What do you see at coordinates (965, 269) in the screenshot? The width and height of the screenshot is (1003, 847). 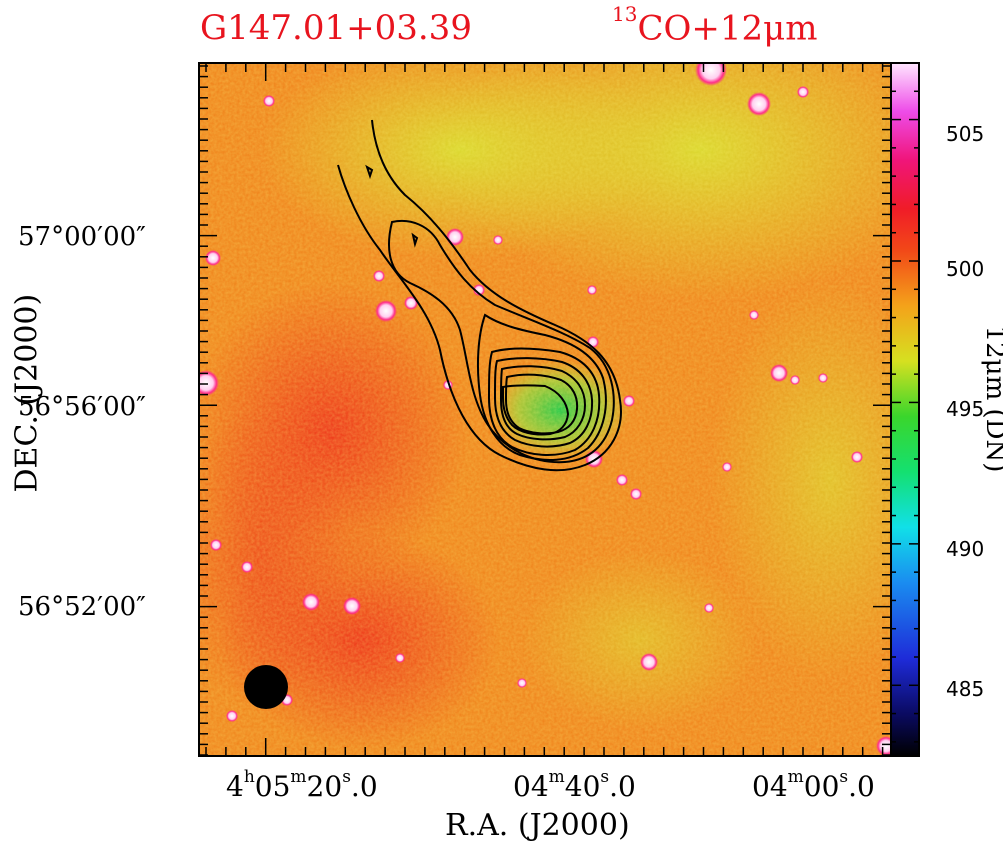 I see `colorbar-tick-500: 500` at bounding box center [965, 269].